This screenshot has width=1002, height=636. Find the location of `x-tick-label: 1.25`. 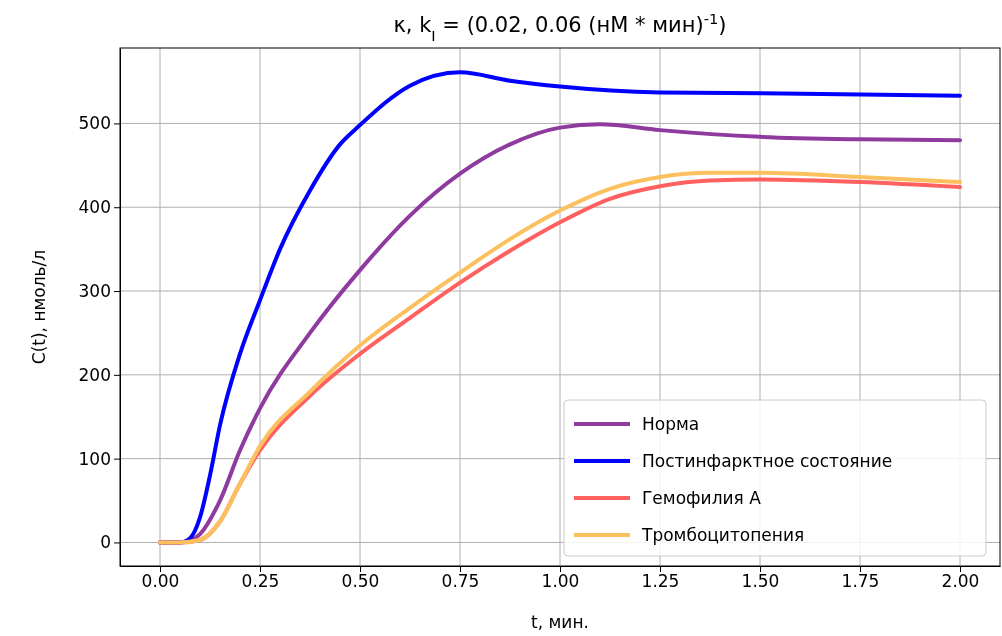

x-tick-label: 1.25 is located at coordinates (660, 581).